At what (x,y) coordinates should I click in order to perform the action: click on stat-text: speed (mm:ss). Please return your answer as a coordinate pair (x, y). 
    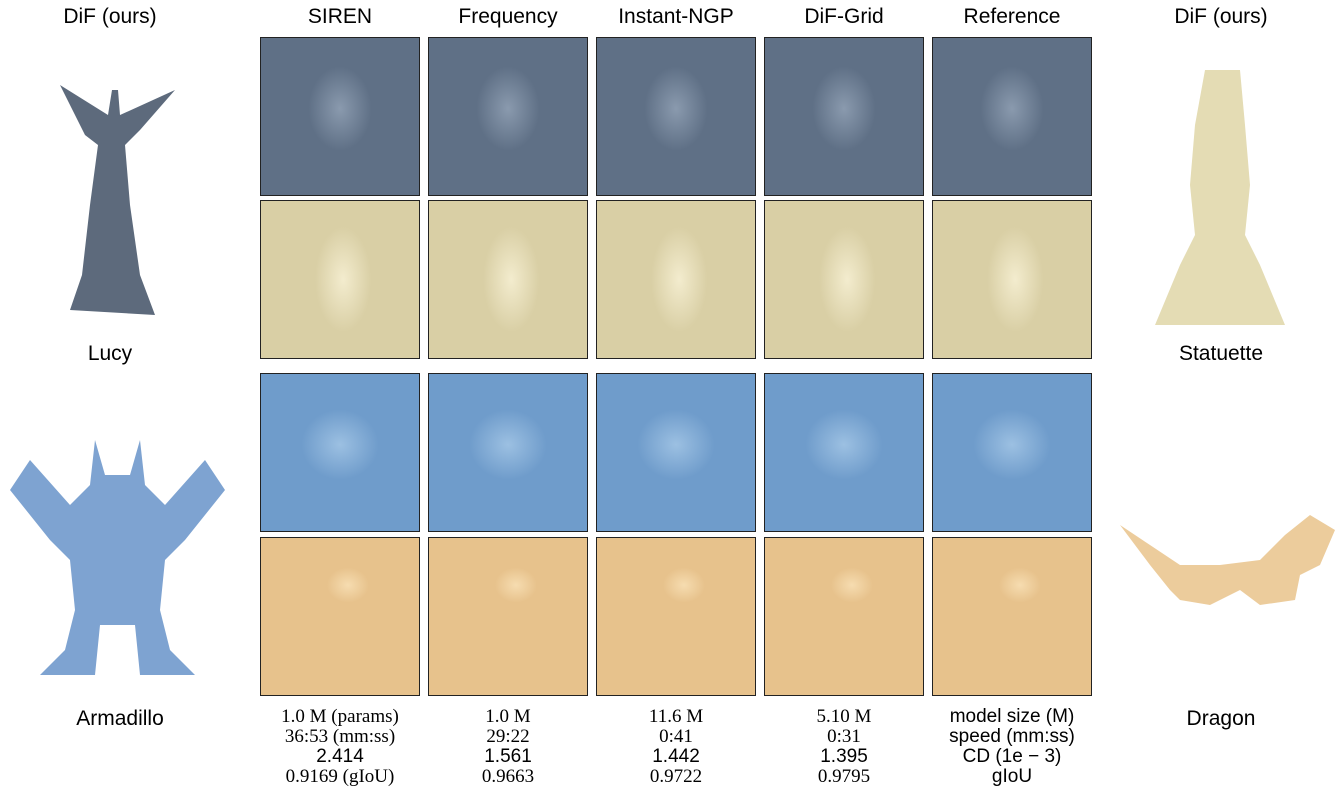
    Looking at the image, I should click on (1012, 736).